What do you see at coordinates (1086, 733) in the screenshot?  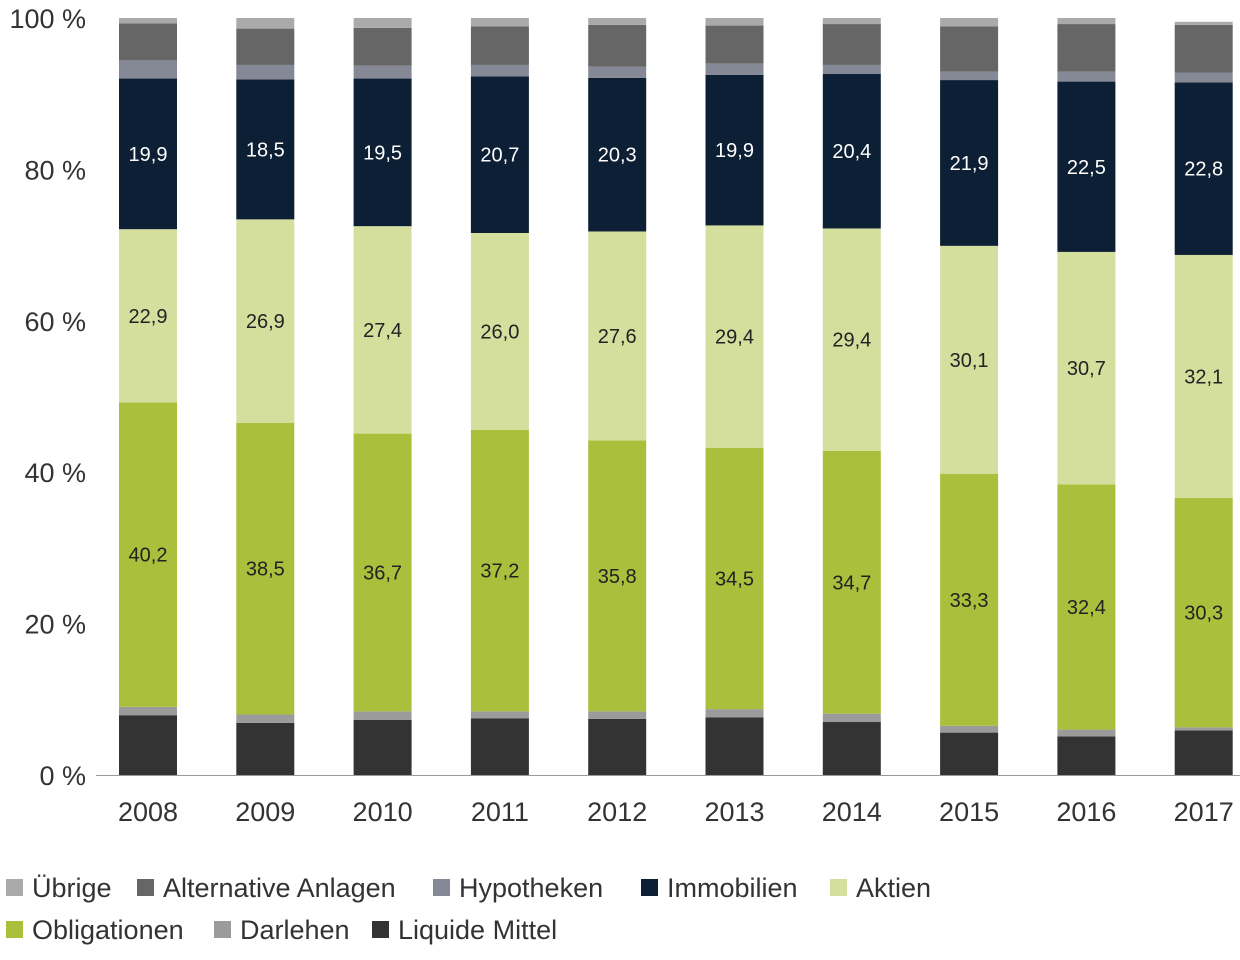 I see `bar-segment-2016-darlehen` at bounding box center [1086, 733].